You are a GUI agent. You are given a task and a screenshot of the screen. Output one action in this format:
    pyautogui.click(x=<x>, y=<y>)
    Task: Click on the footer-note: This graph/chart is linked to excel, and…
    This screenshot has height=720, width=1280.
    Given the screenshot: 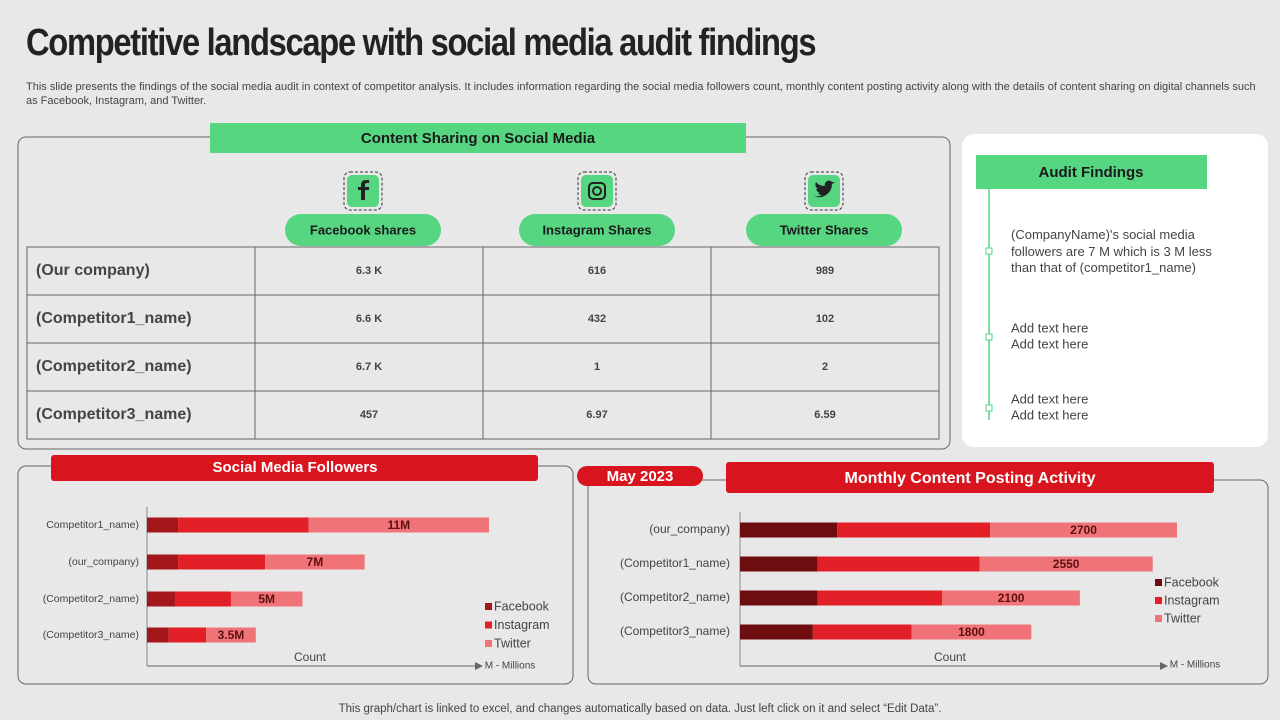 What is the action you would take?
    pyautogui.click(x=640, y=709)
    